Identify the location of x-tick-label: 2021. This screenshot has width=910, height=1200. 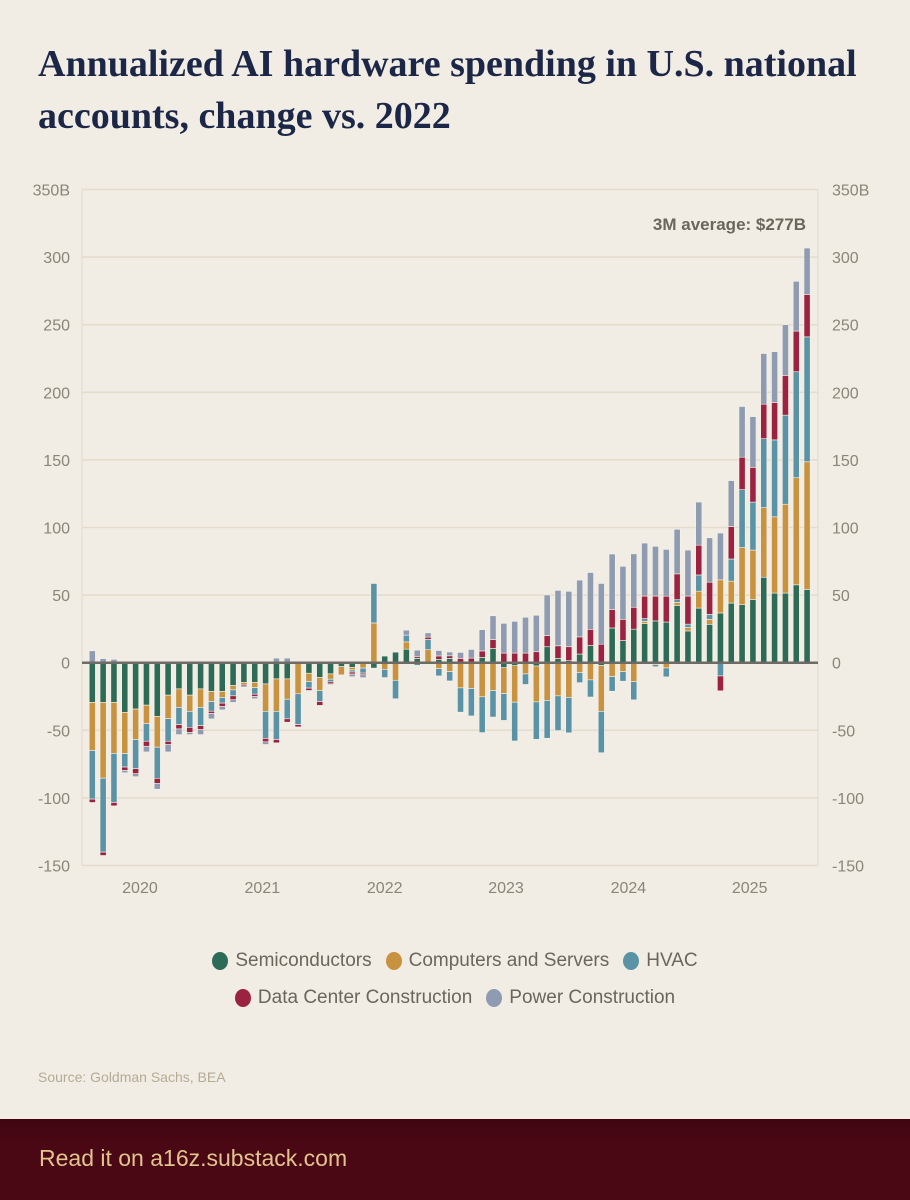
(263, 888).